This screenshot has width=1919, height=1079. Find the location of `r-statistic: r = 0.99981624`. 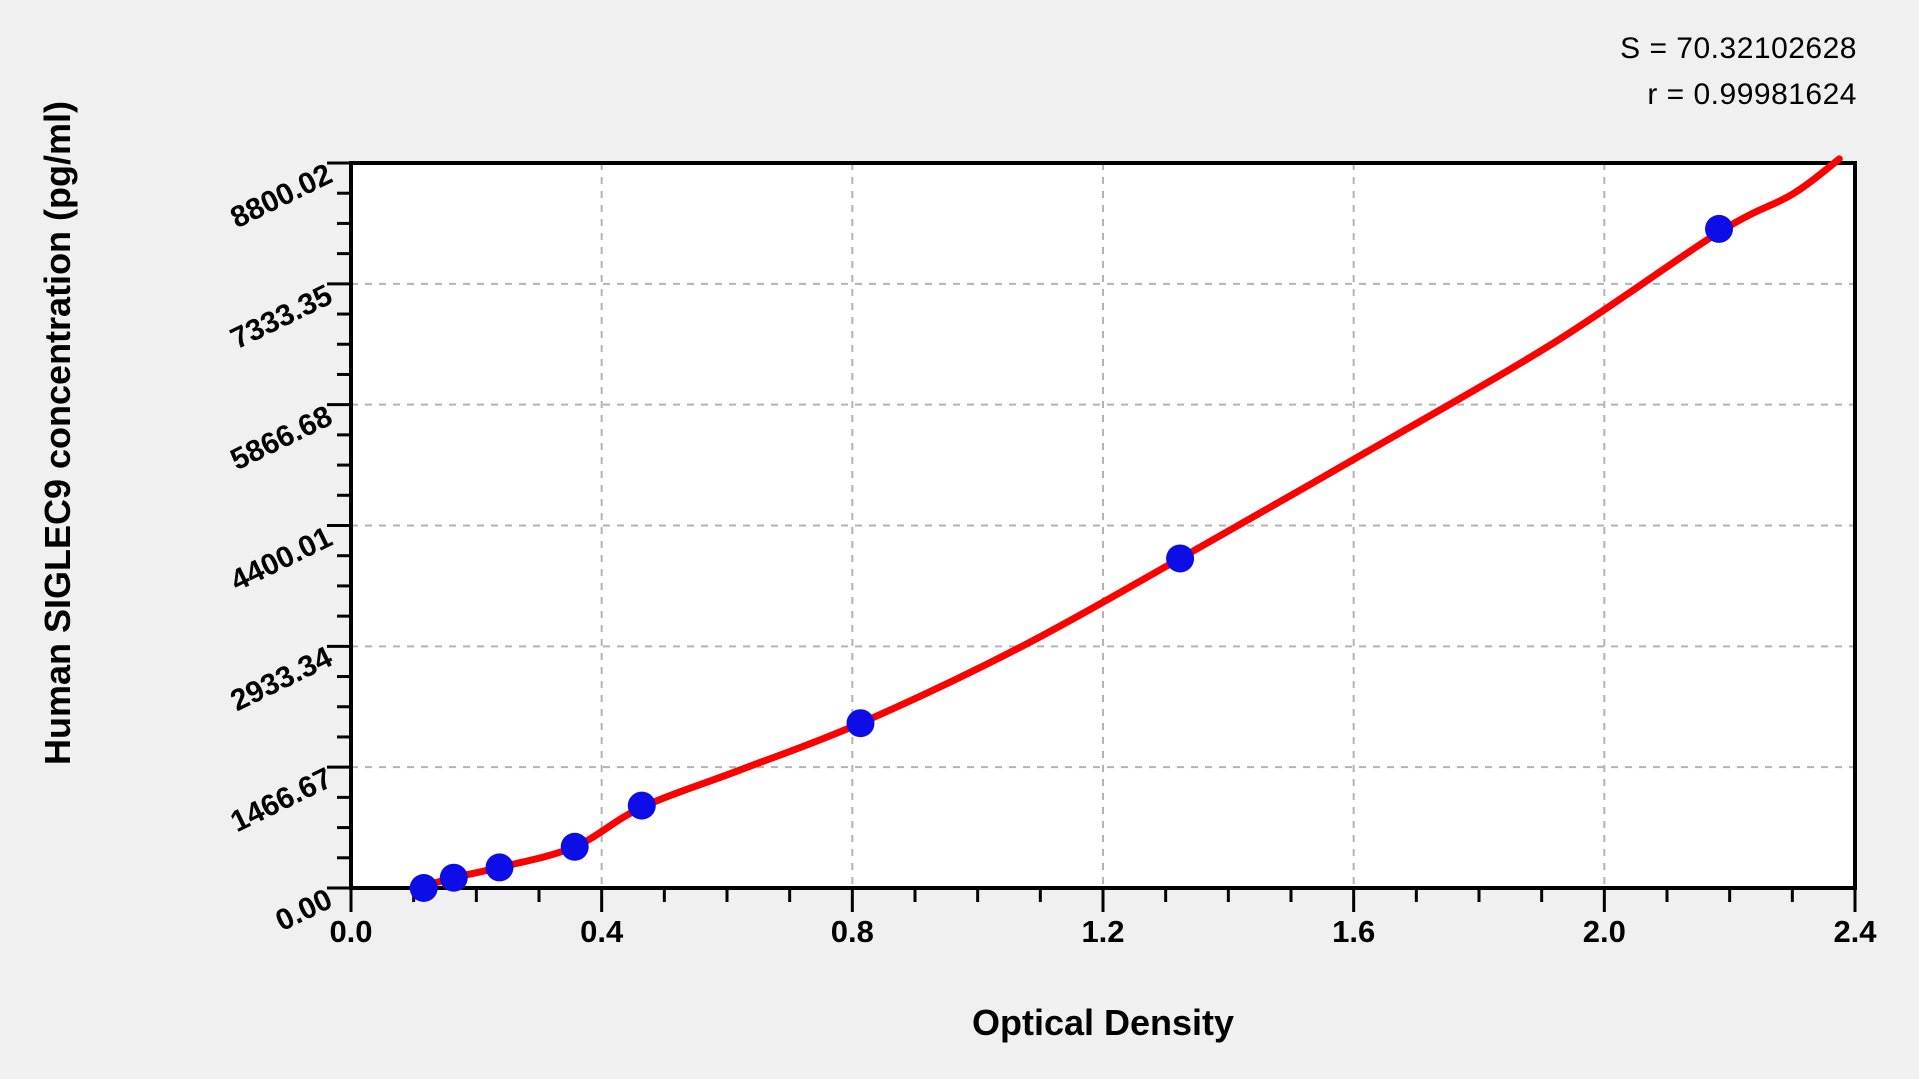

r-statistic: r = 0.99981624 is located at coordinates (1752, 94).